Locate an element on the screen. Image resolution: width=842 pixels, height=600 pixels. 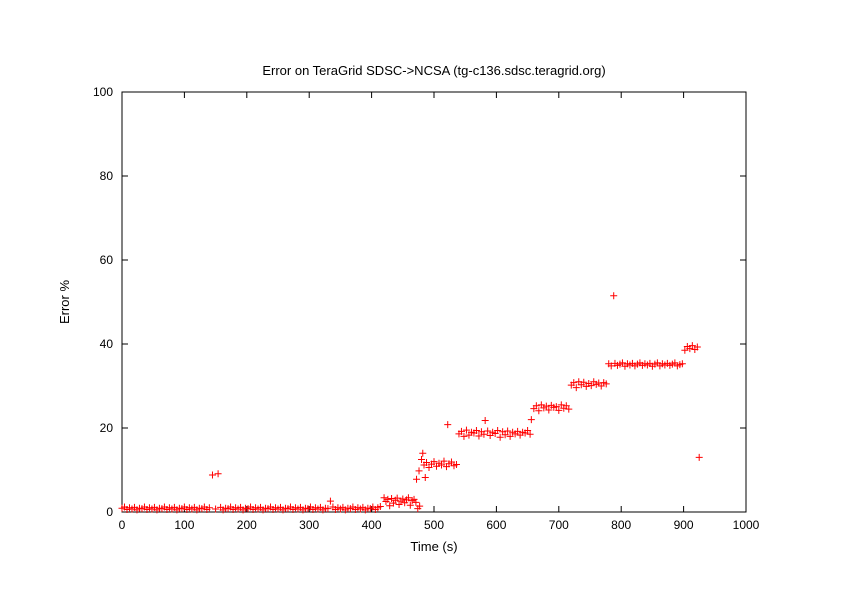
x-tick-label: 900 is located at coordinates (684, 525).